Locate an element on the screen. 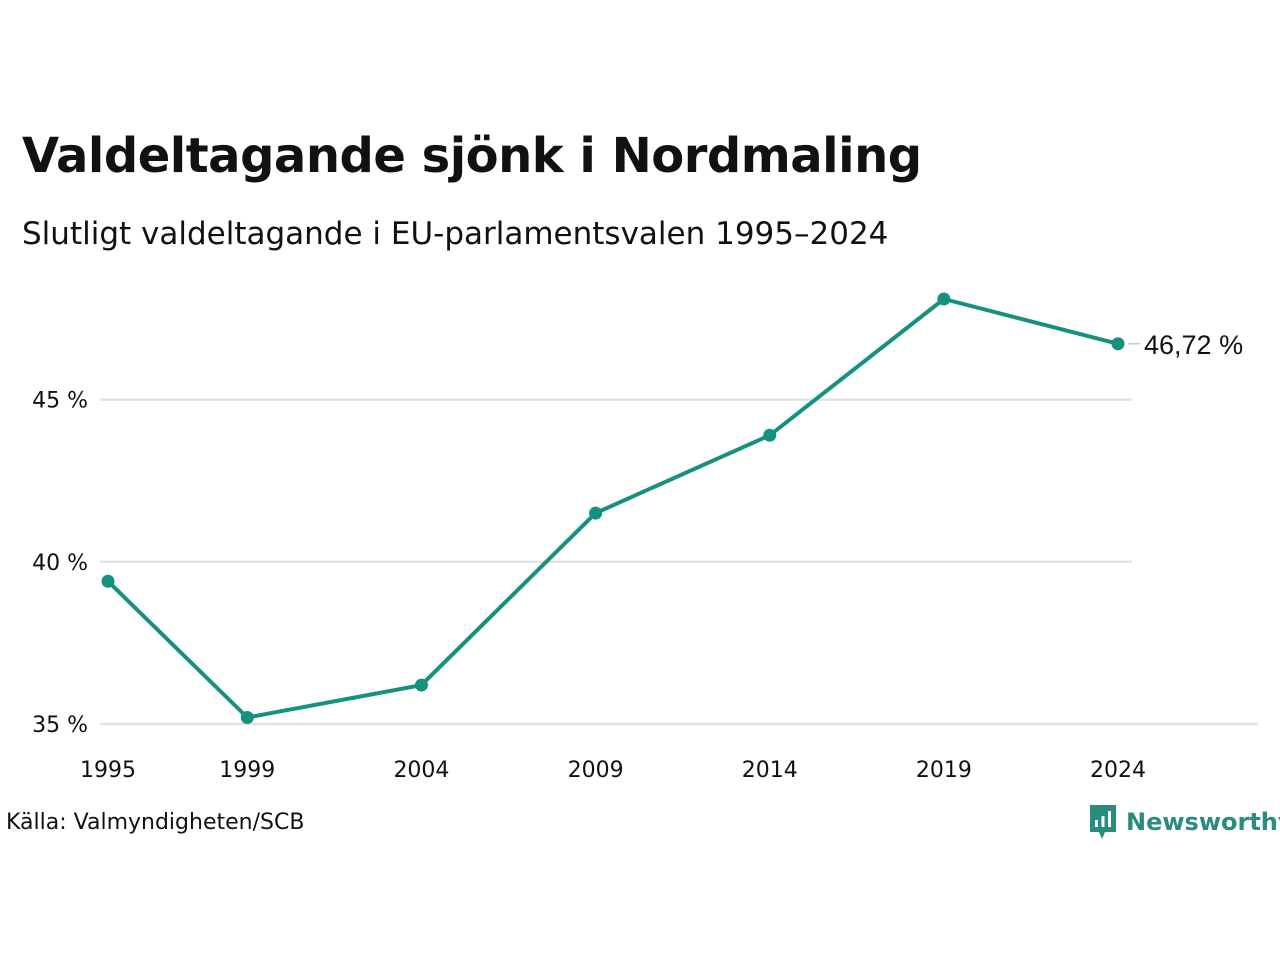 The width and height of the screenshot is (1280, 960). x-tick-label: 1999 is located at coordinates (247, 770).